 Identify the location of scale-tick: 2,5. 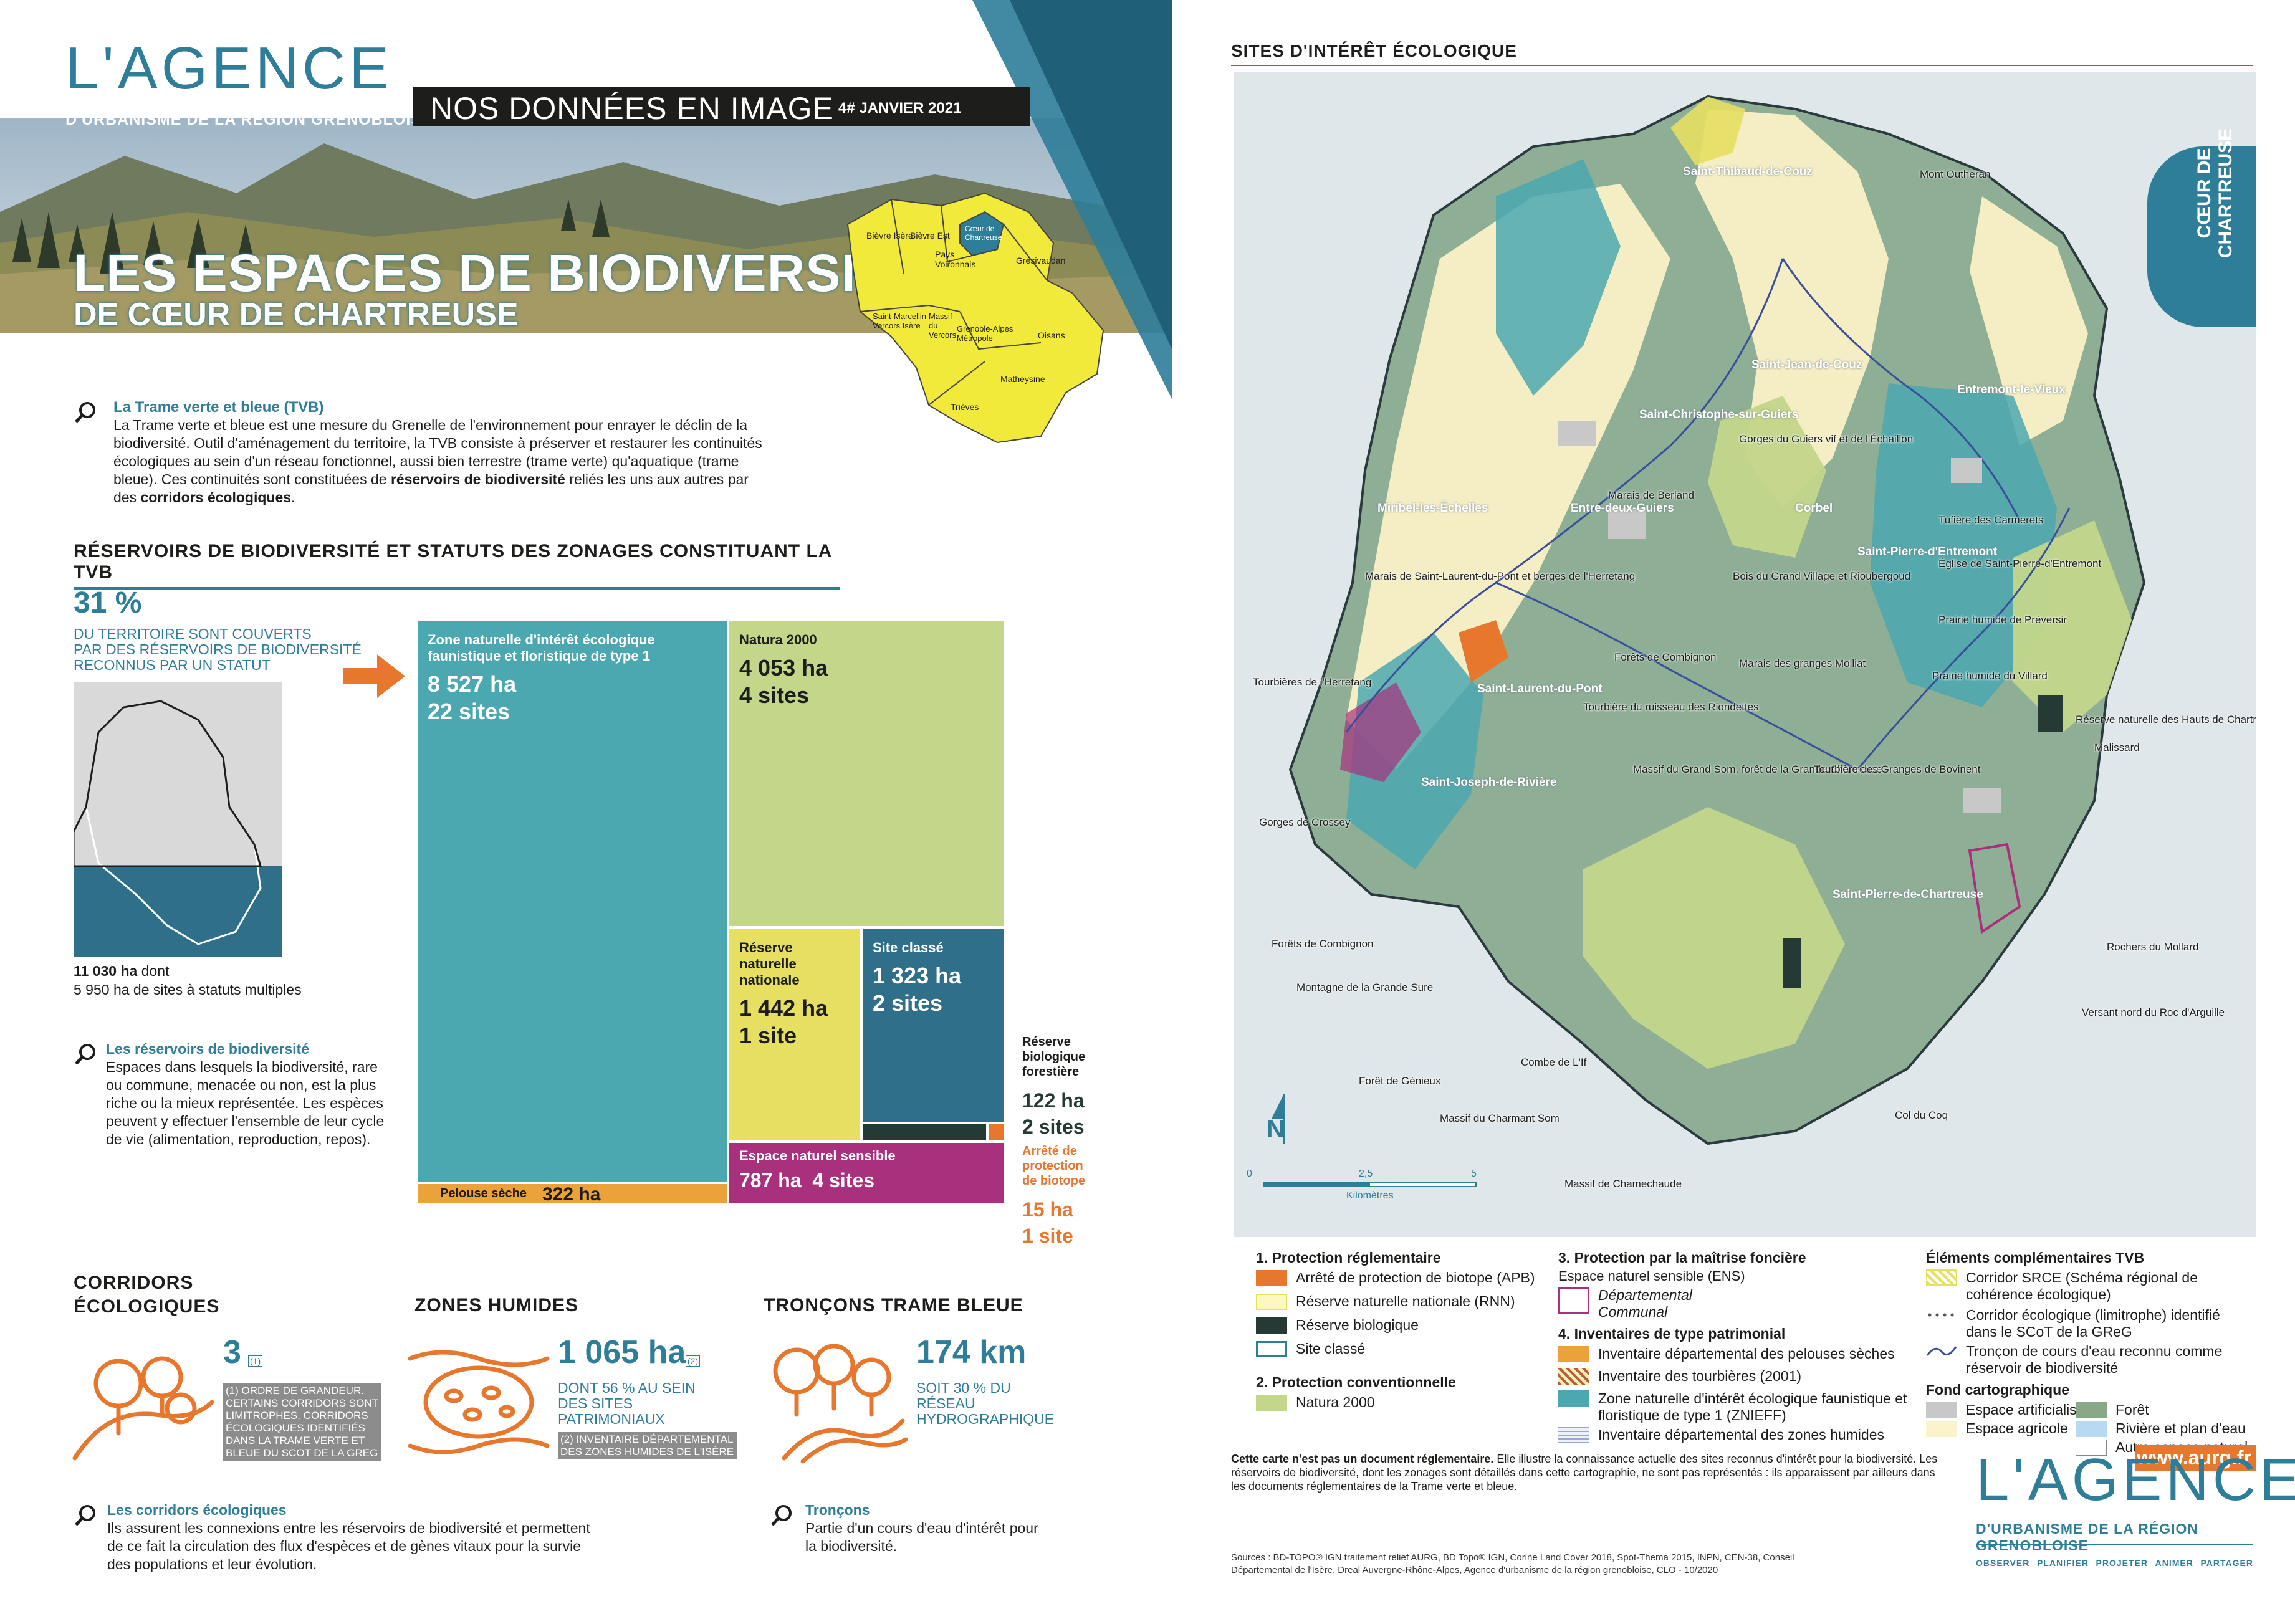
(1366, 1173).